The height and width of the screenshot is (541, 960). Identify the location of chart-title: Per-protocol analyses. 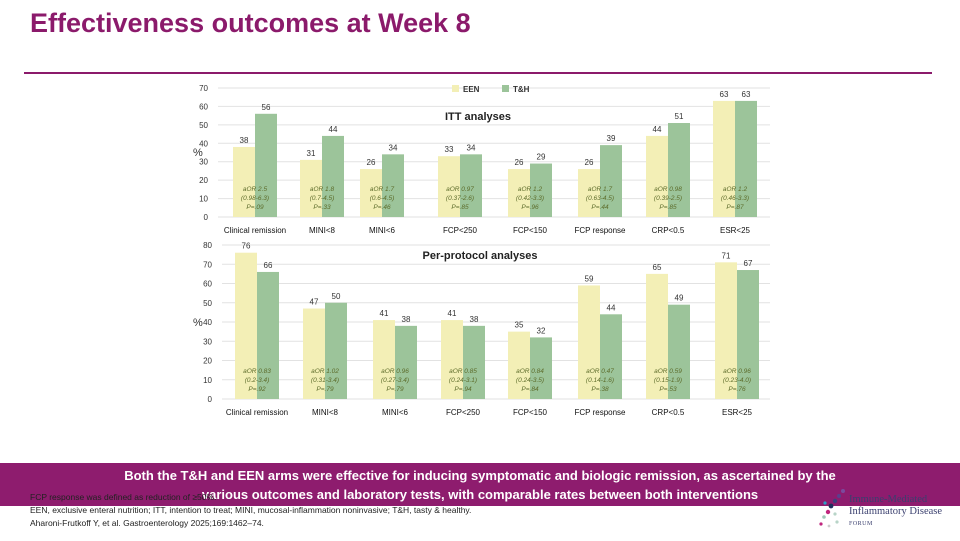
(480, 256).